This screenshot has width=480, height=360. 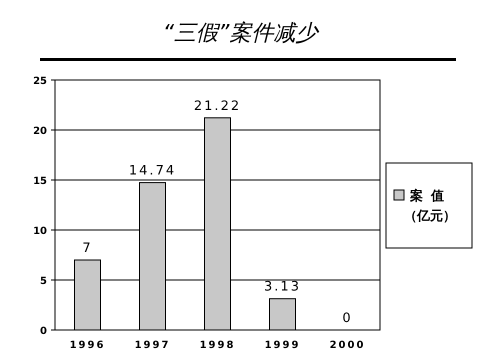 What do you see at coordinates (348, 345) in the screenshot?
I see `x-tick-label: 2000` at bounding box center [348, 345].